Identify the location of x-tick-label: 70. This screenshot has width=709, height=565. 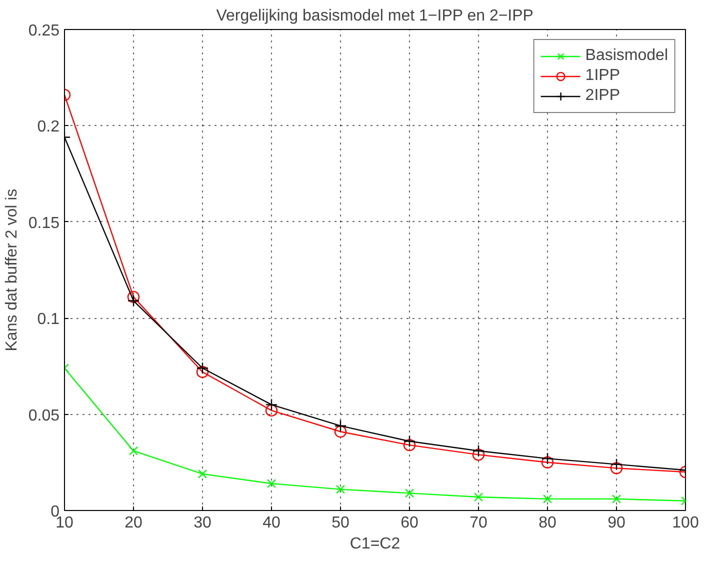
(479, 523).